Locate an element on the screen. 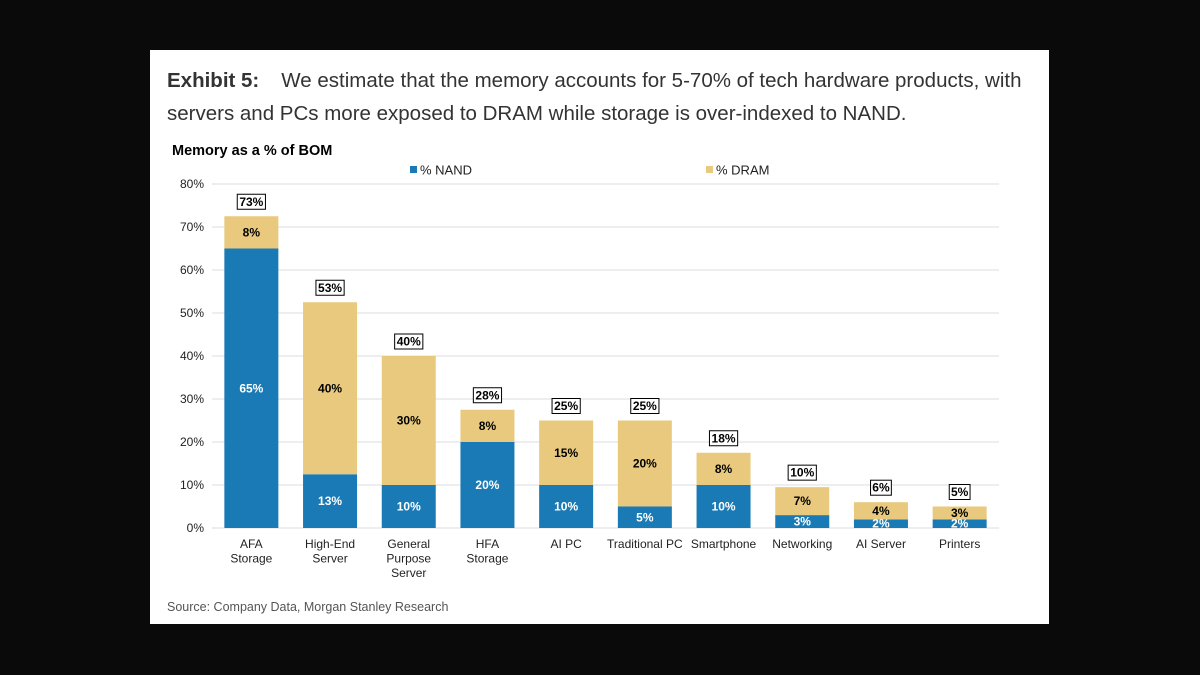 Image resolution: width=1200 pixels, height=675 pixels. total-label: 73% is located at coordinates (251, 202).